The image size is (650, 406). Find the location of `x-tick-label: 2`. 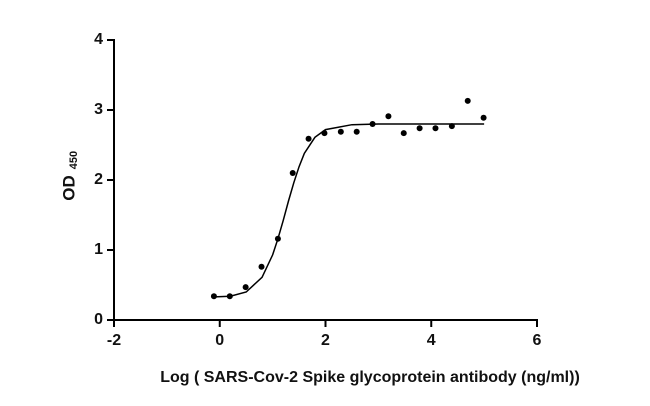

x-tick-label: 2 is located at coordinates (325, 340).